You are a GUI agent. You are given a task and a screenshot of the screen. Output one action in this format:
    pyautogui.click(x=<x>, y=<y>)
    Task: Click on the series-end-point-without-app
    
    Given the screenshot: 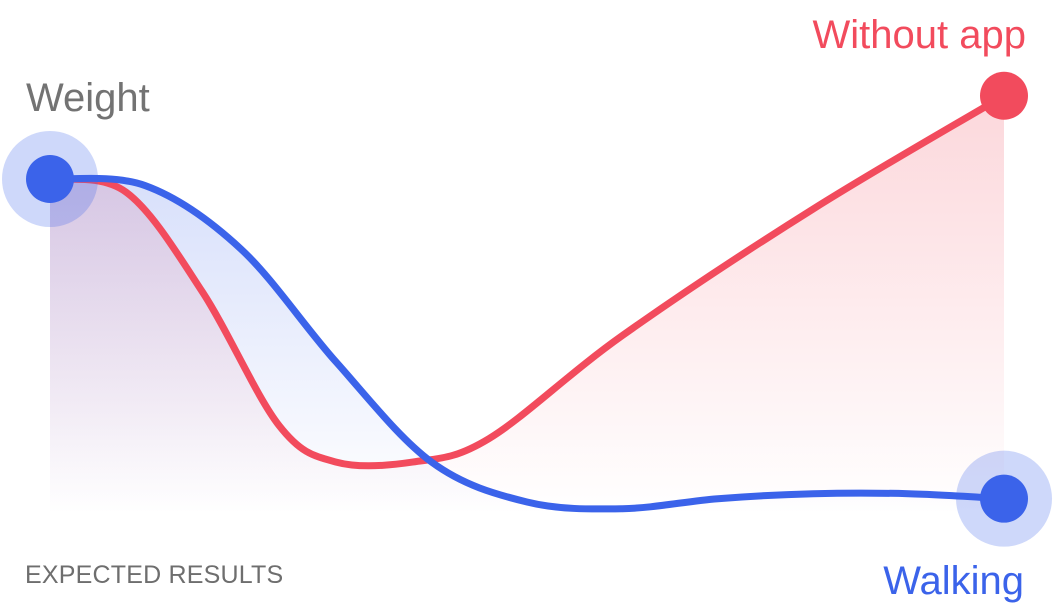 What is the action you would take?
    pyautogui.click(x=1004, y=95)
    